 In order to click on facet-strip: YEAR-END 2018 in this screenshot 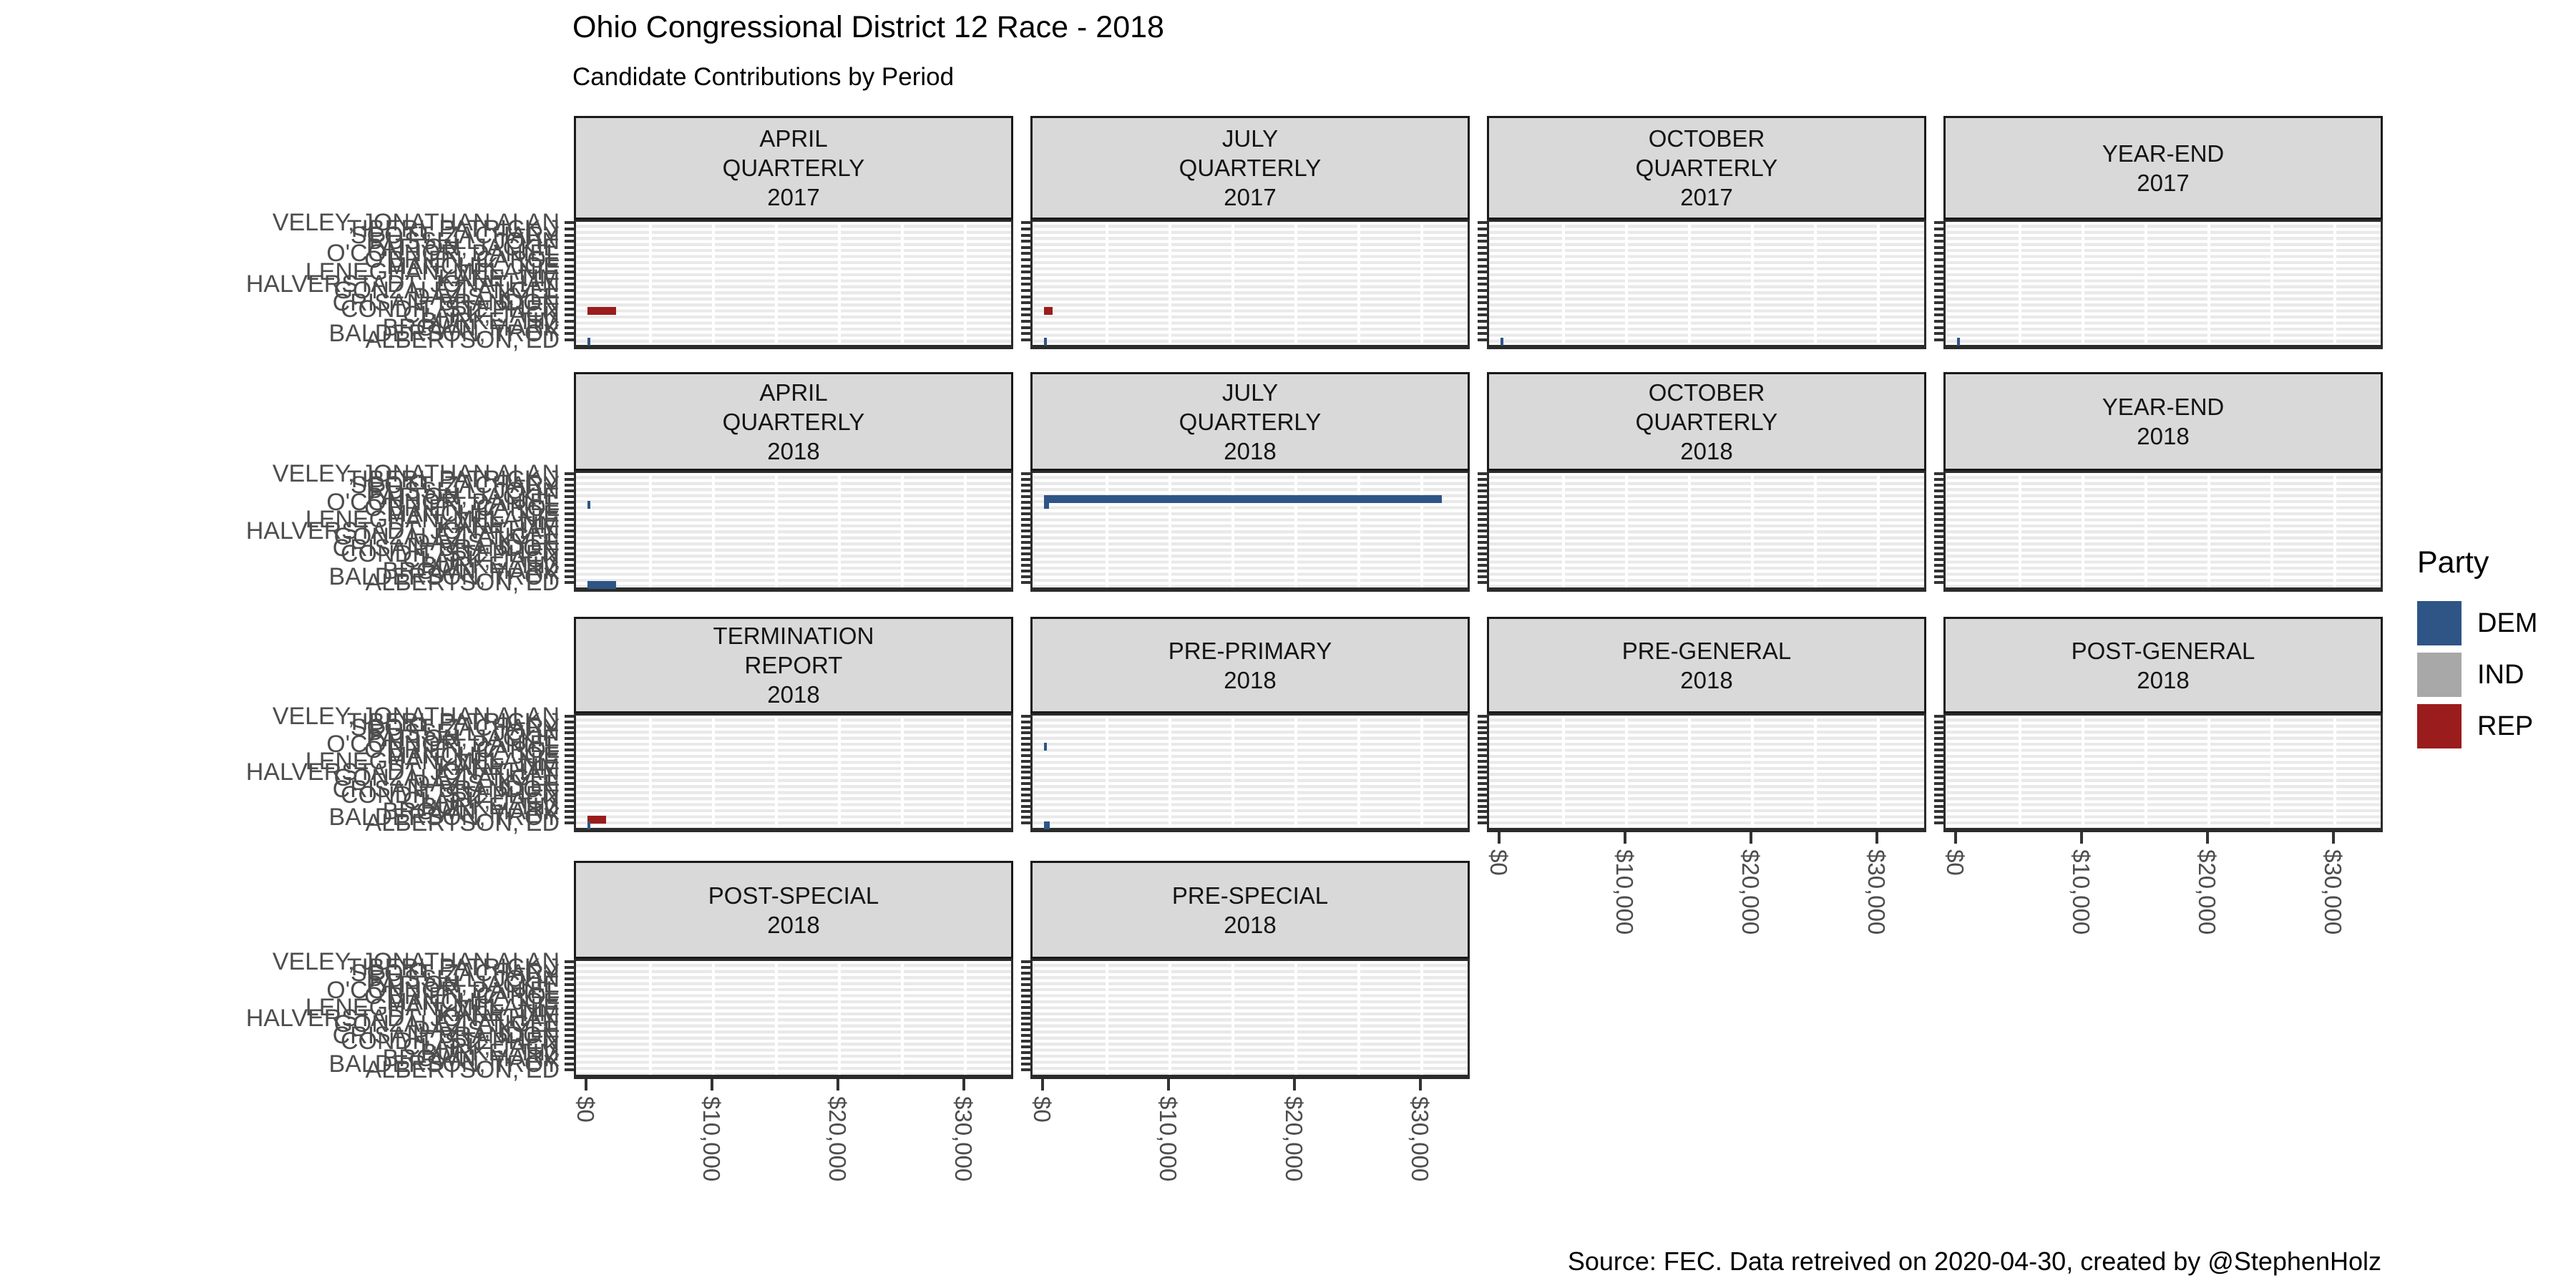, I will do `click(2163, 421)`.